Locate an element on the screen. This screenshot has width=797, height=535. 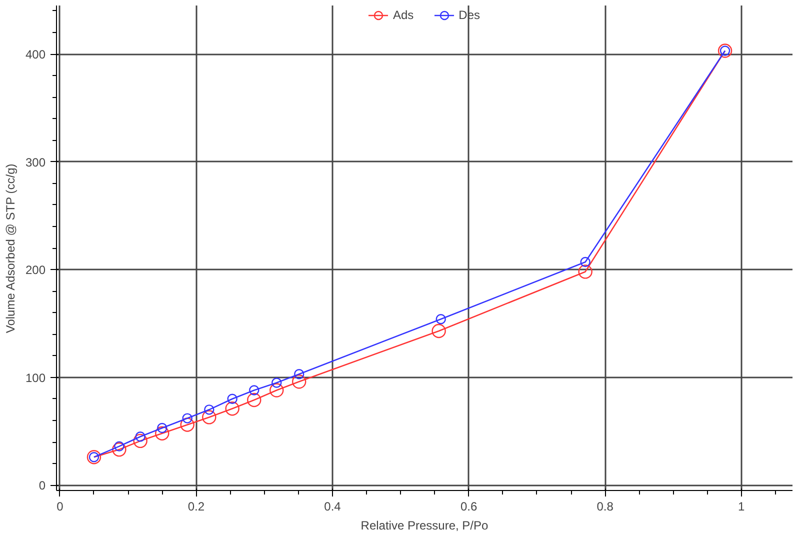
x-tick-label: 0.4 is located at coordinates (333, 507).